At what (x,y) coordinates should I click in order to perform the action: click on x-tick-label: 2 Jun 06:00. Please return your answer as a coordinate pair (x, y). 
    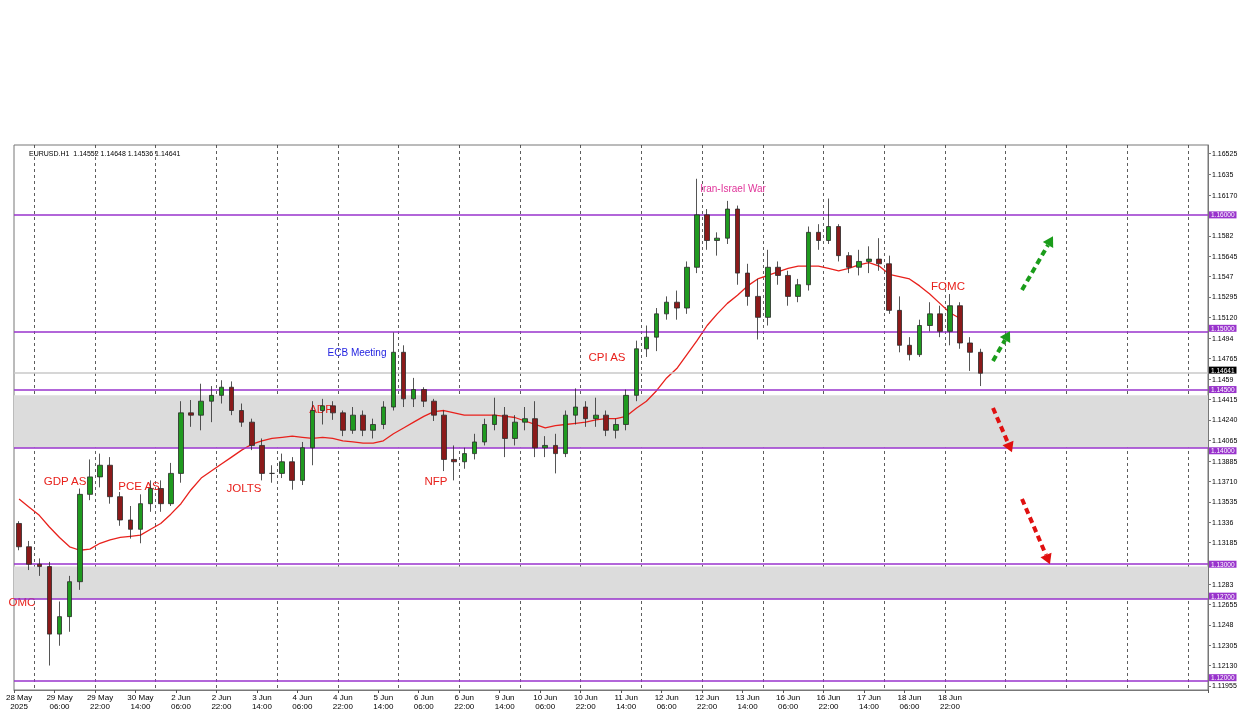
    Looking at the image, I should click on (181, 702).